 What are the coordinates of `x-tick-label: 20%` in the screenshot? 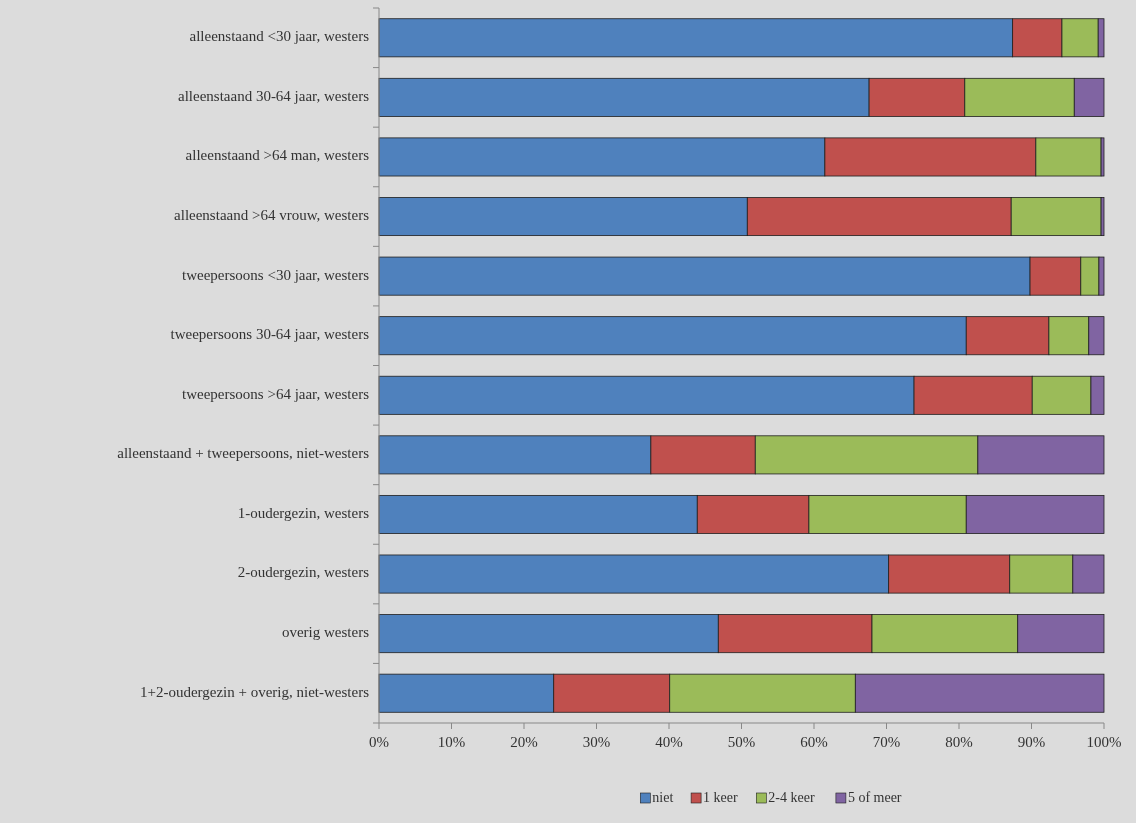 It's located at (524, 742).